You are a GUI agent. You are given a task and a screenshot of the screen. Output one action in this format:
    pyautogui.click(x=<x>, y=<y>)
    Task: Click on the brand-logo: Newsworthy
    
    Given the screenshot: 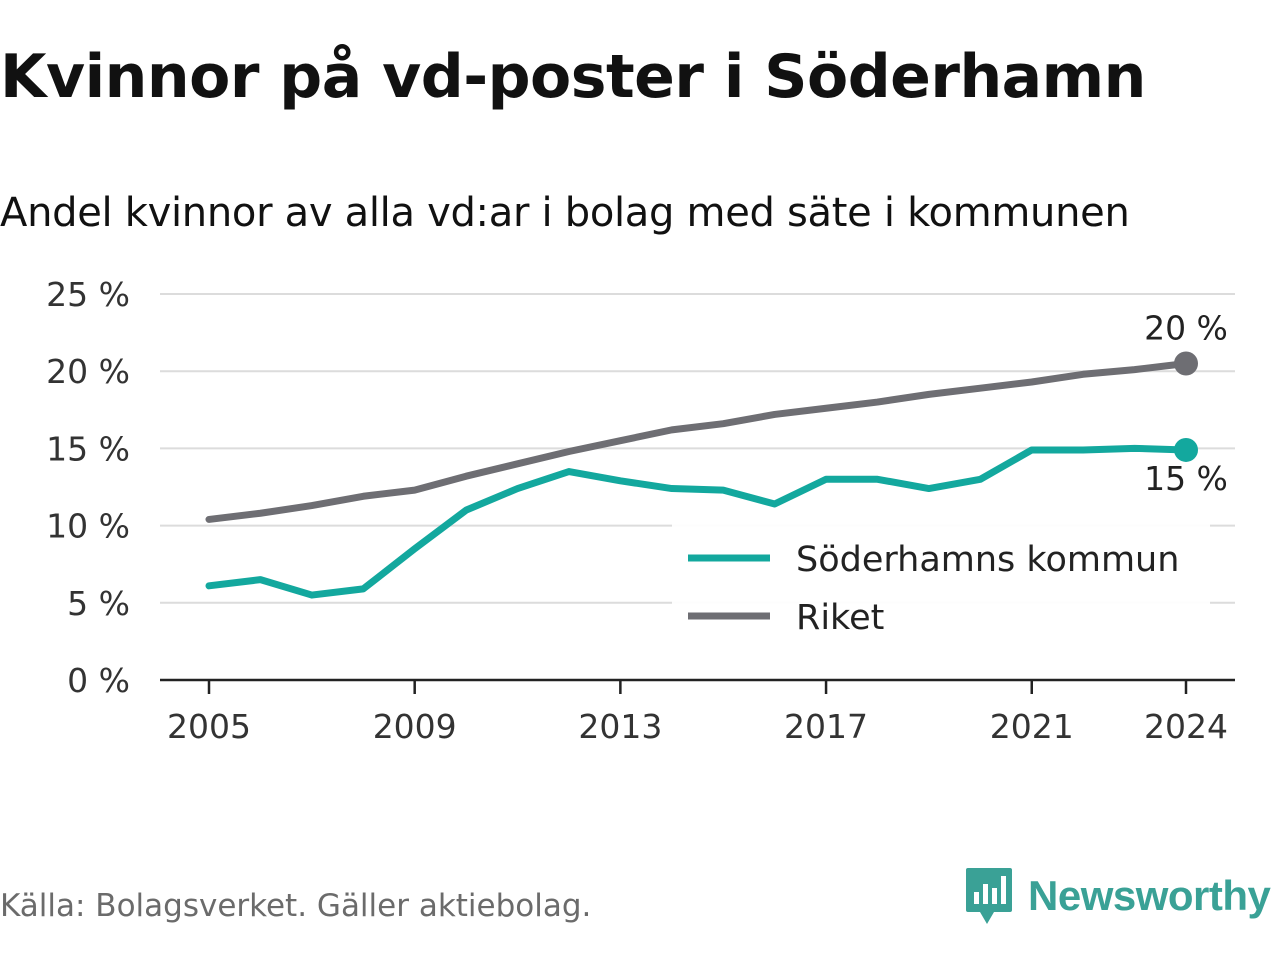 What is the action you would take?
    pyautogui.click(x=1117, y=896)
    